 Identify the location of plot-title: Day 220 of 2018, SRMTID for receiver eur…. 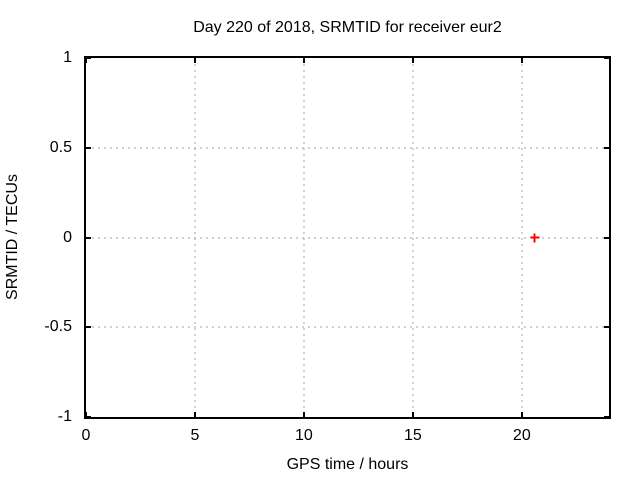
(347, 27).